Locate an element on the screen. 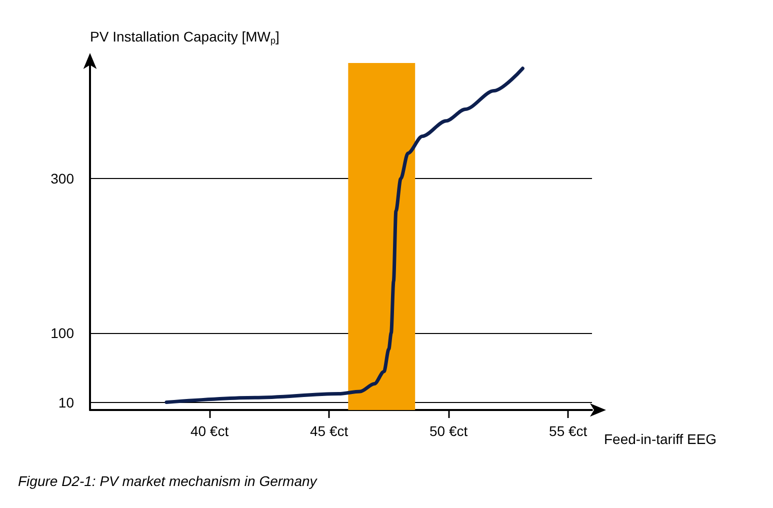 This screenshot has height=508, width=773. y-tick-label: 300 is located at coordinates (62, 178).